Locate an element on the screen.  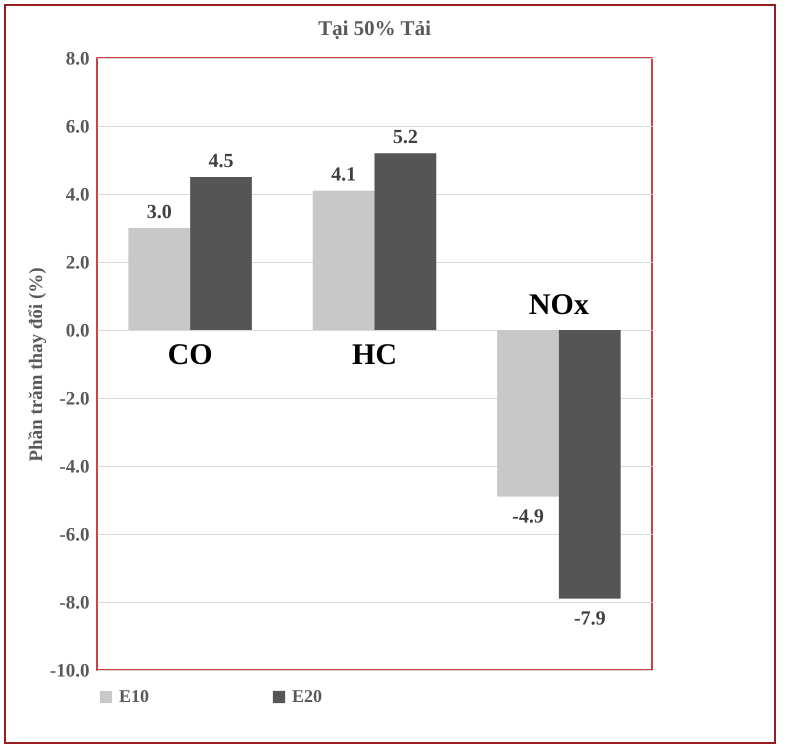
y-tick-label: -4.0 is located at coordinates (74, 467).